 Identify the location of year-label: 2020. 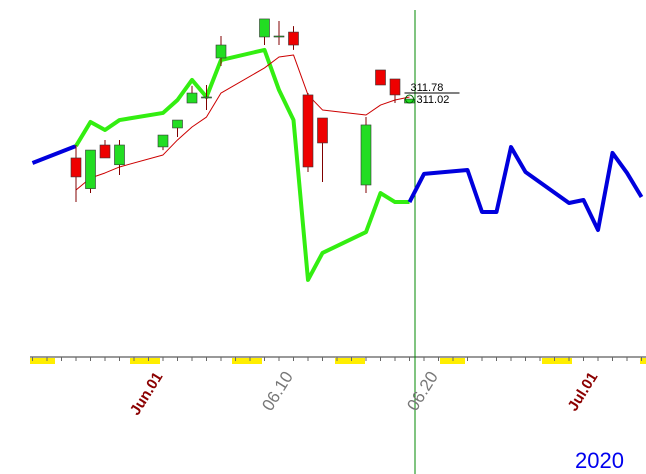
(599, 460).